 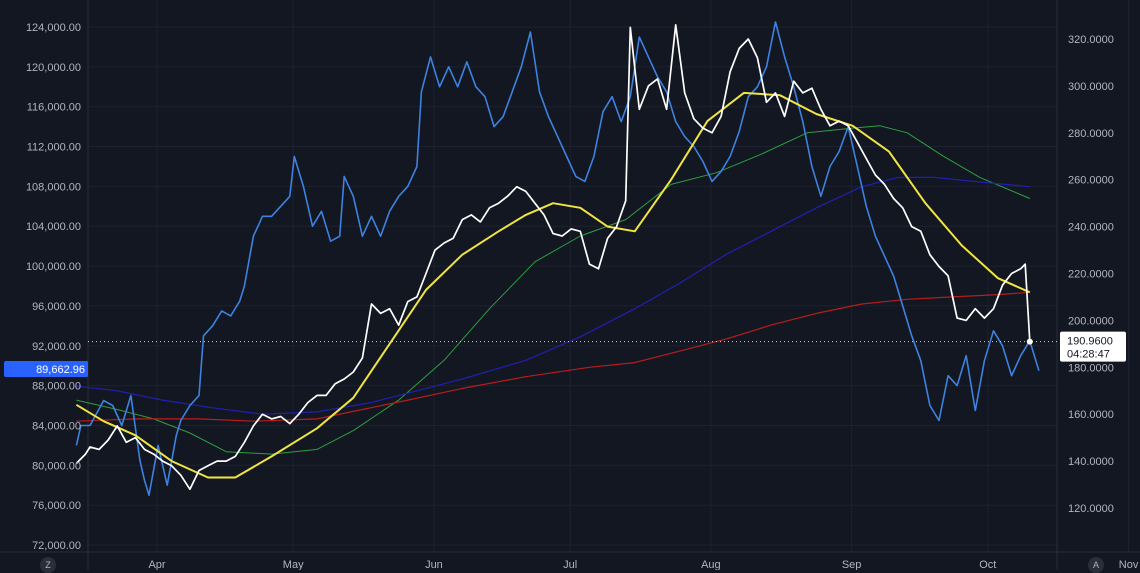 What do you see at coordinates (56, 307) in the screenshot?
I see `left-tick-label: 96,000.00` at bounding box center [56, 307].